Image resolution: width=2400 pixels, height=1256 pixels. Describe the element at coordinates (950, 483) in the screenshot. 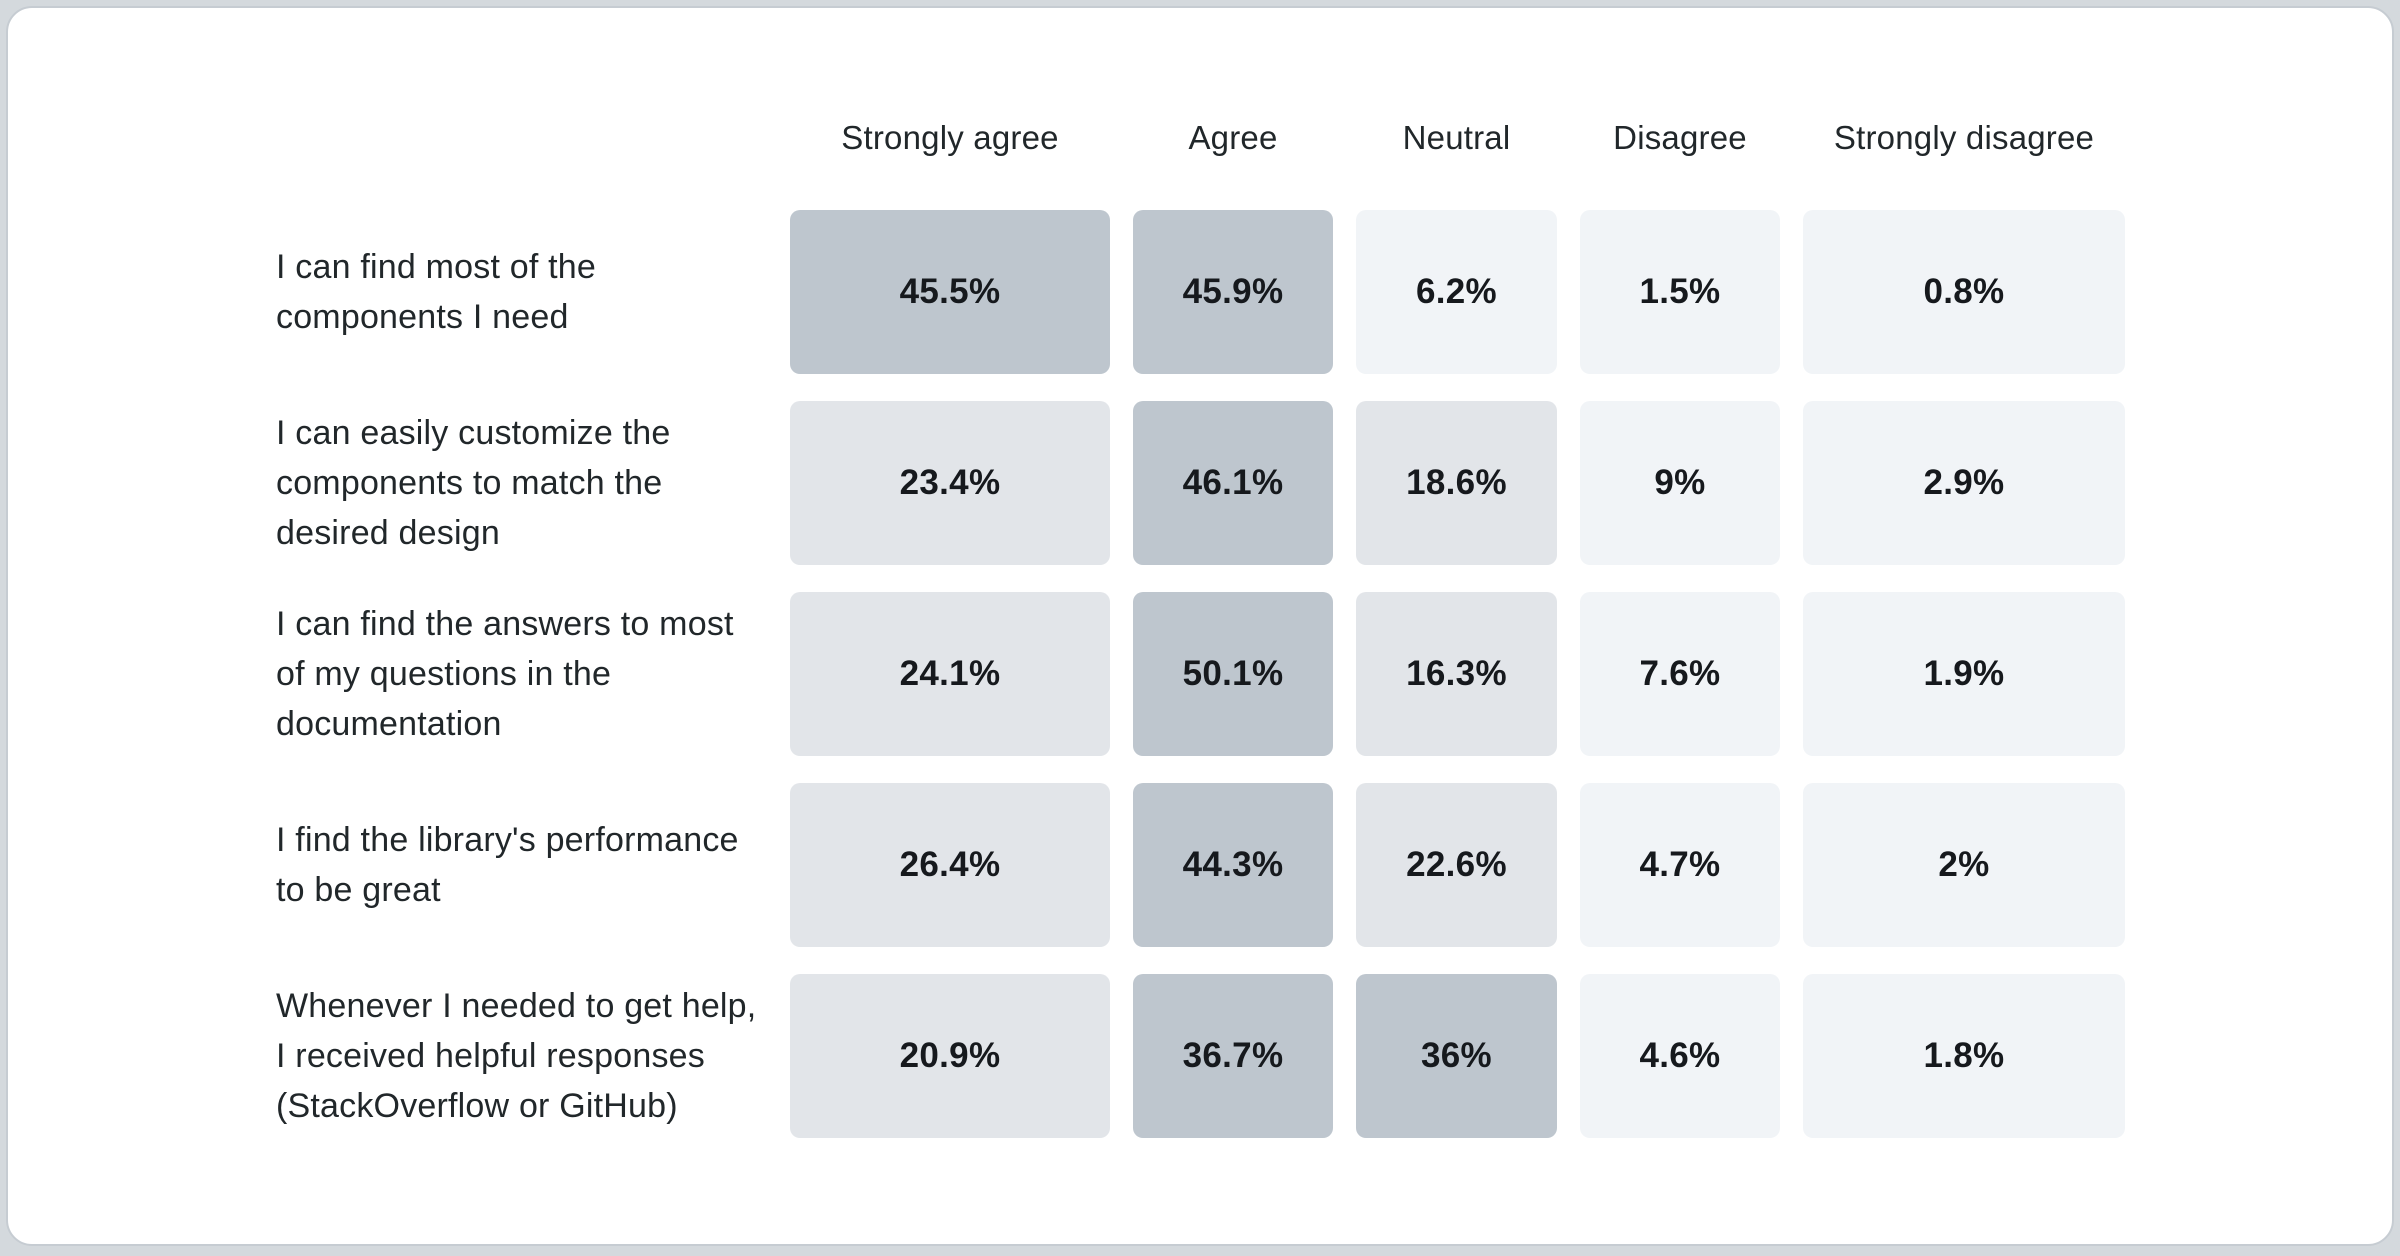

I see `heatmap-cell: 23.4%` at that location.